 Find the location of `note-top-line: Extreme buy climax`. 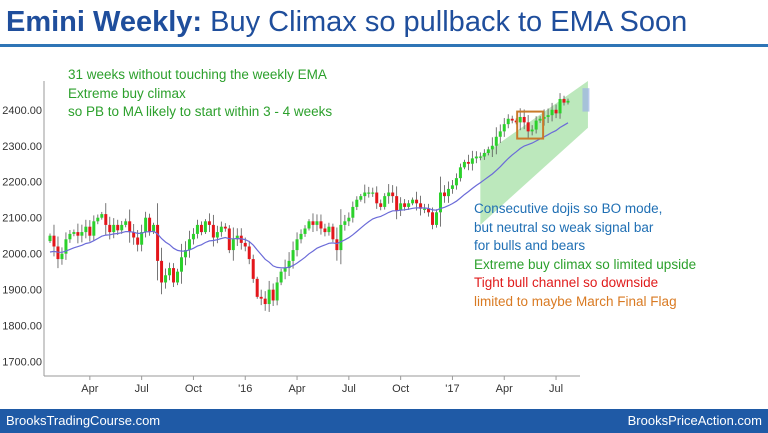

note-top-line: Extreme buy climax is located at coordinates (127, 93).